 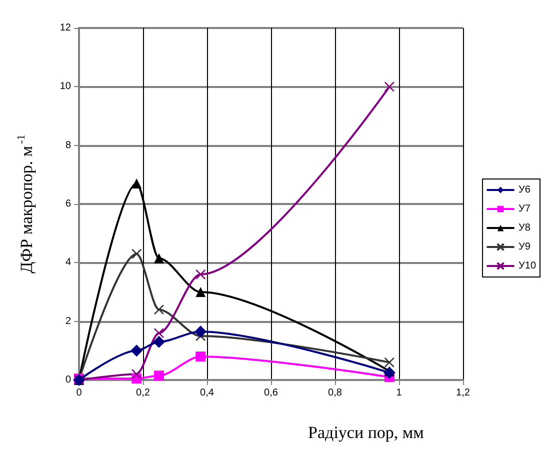 What do you see at coordinates (207, 393) in the screenshot?
I see `x-tick-label: 0,4` at bounding box center [207, 393].